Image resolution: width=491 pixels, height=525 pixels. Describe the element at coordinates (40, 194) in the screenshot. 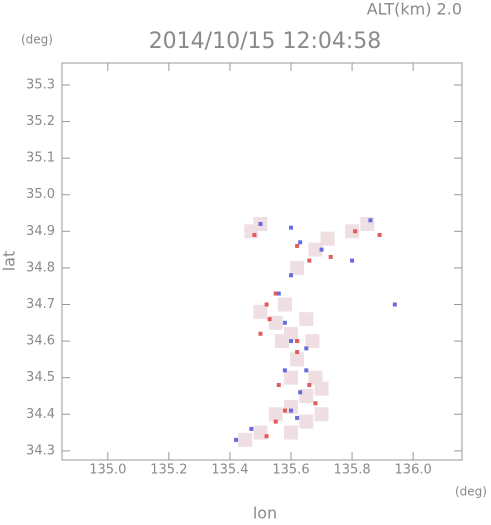

I see `y-tick-label: 35.0` at that location.